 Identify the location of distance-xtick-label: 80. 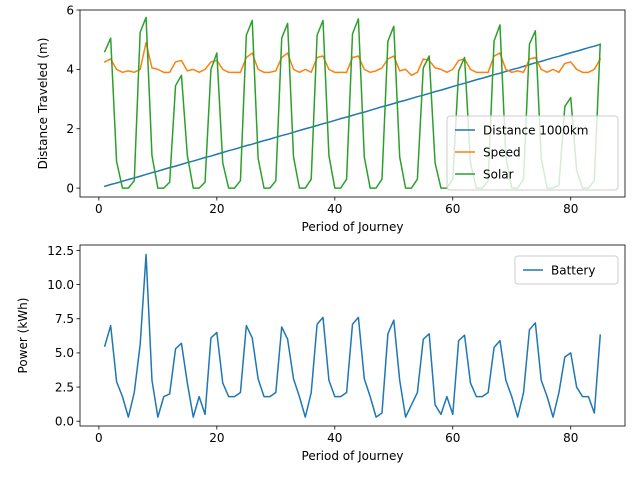
(570, 209).